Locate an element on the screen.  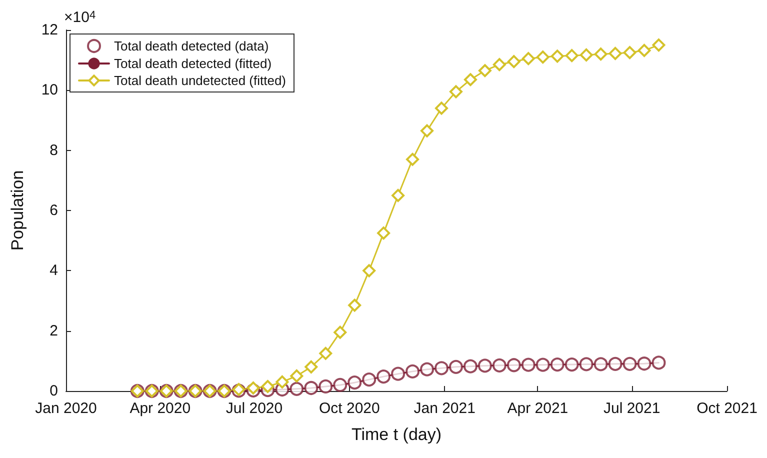
y-tick-label: 4 is located at coordinates (54, 271).